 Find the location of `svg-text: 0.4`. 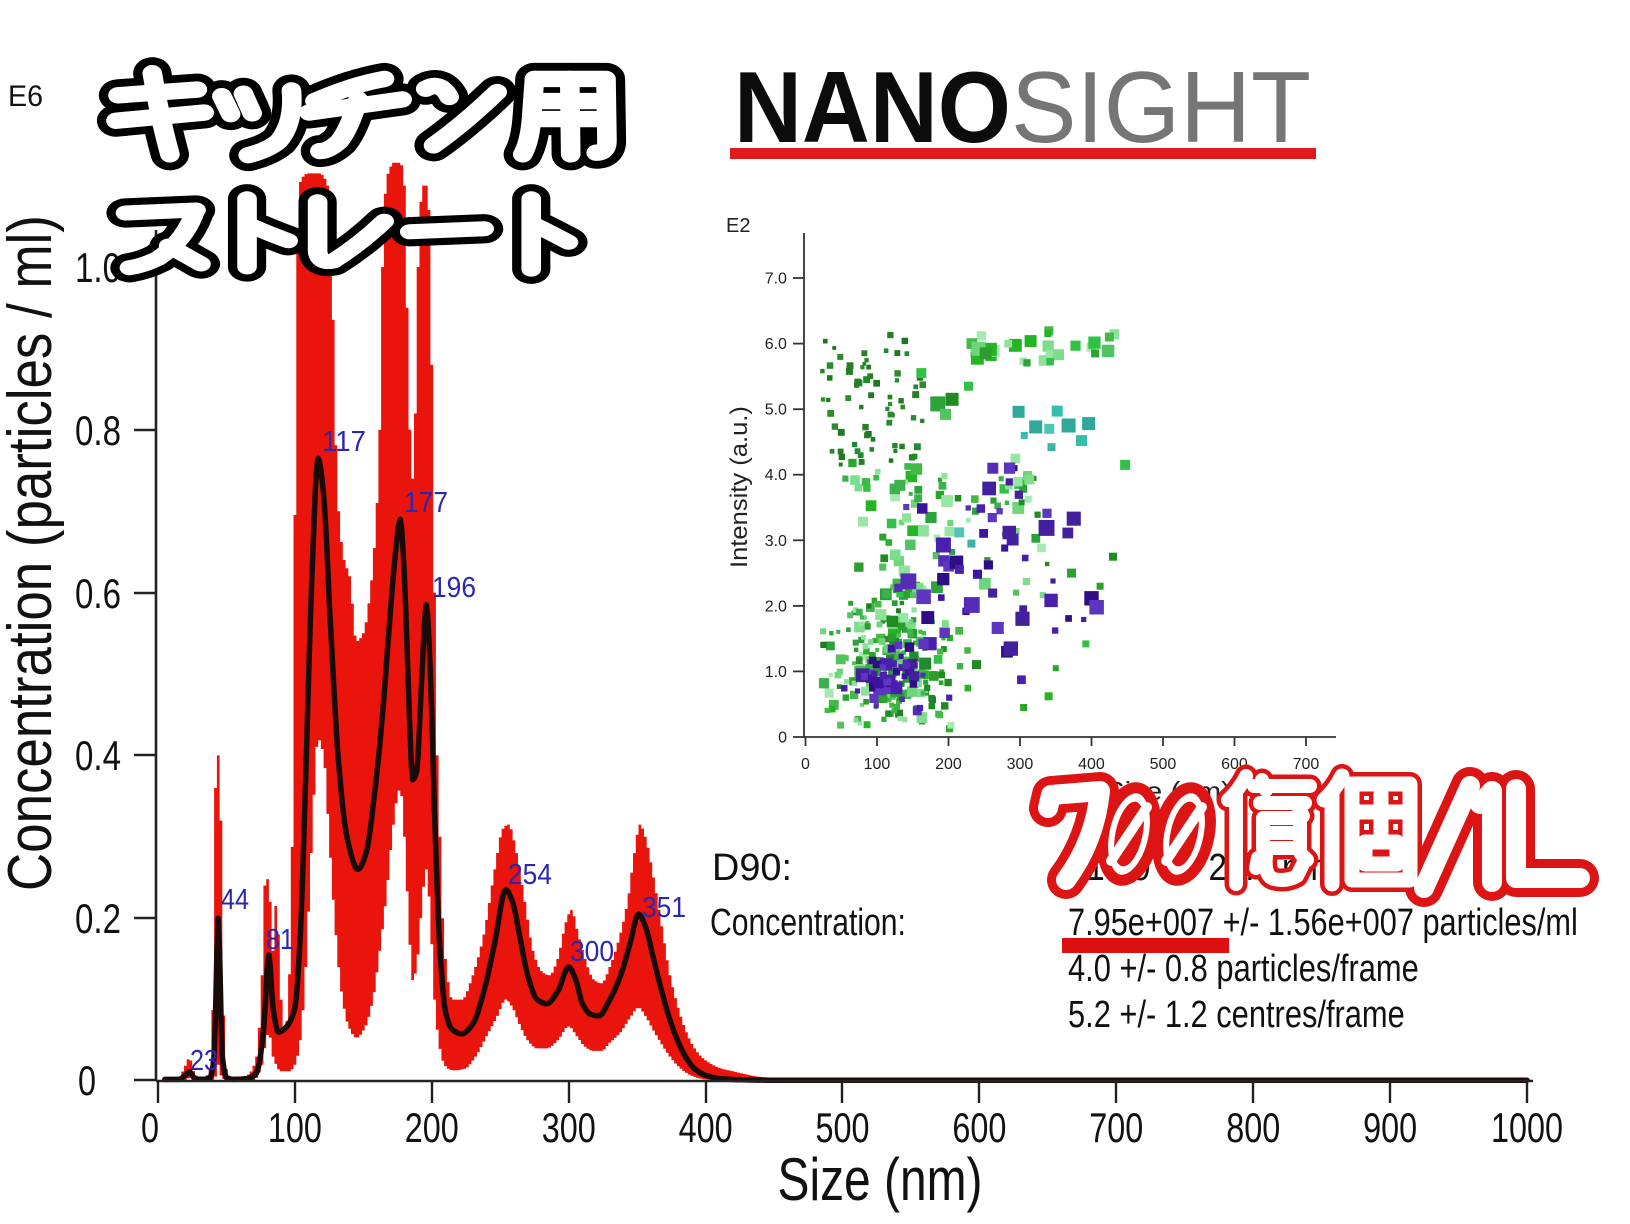

svg-text: 0.4 is located at coordinates (98, 756).